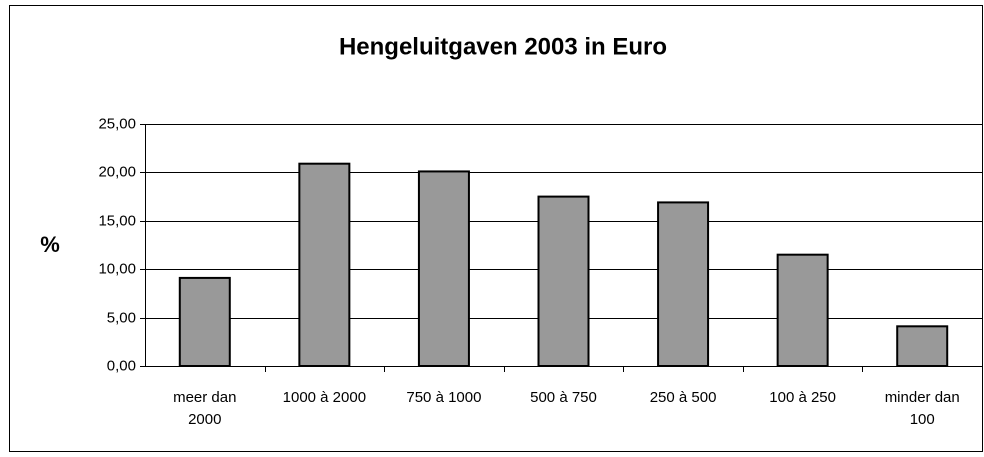 This screenshot has height=457, width=984. Describe the element at coordinates (802, 397) in the screenshot. I see `x-tick-label: 100 à 250` at that location.